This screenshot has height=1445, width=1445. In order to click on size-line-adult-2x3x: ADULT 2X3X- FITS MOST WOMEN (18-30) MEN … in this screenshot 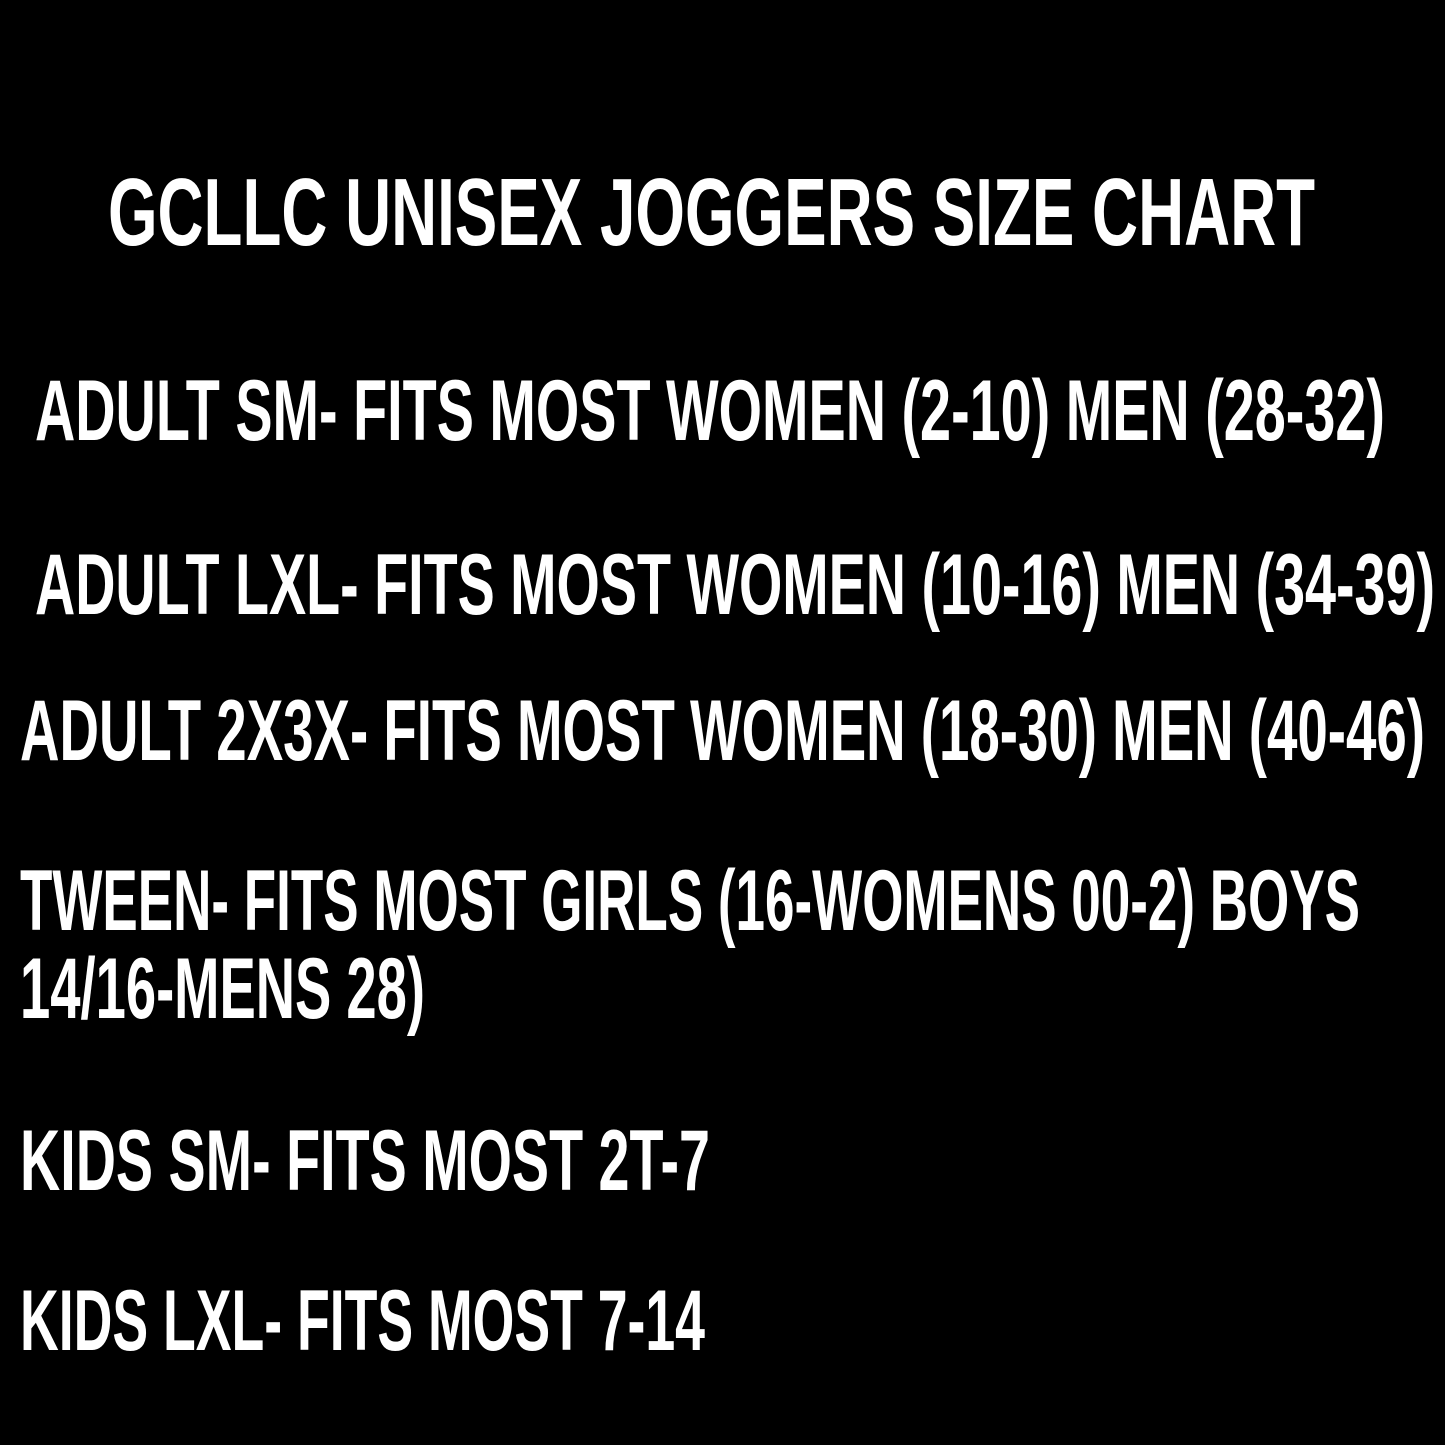, I will do `click(722, 731)`.